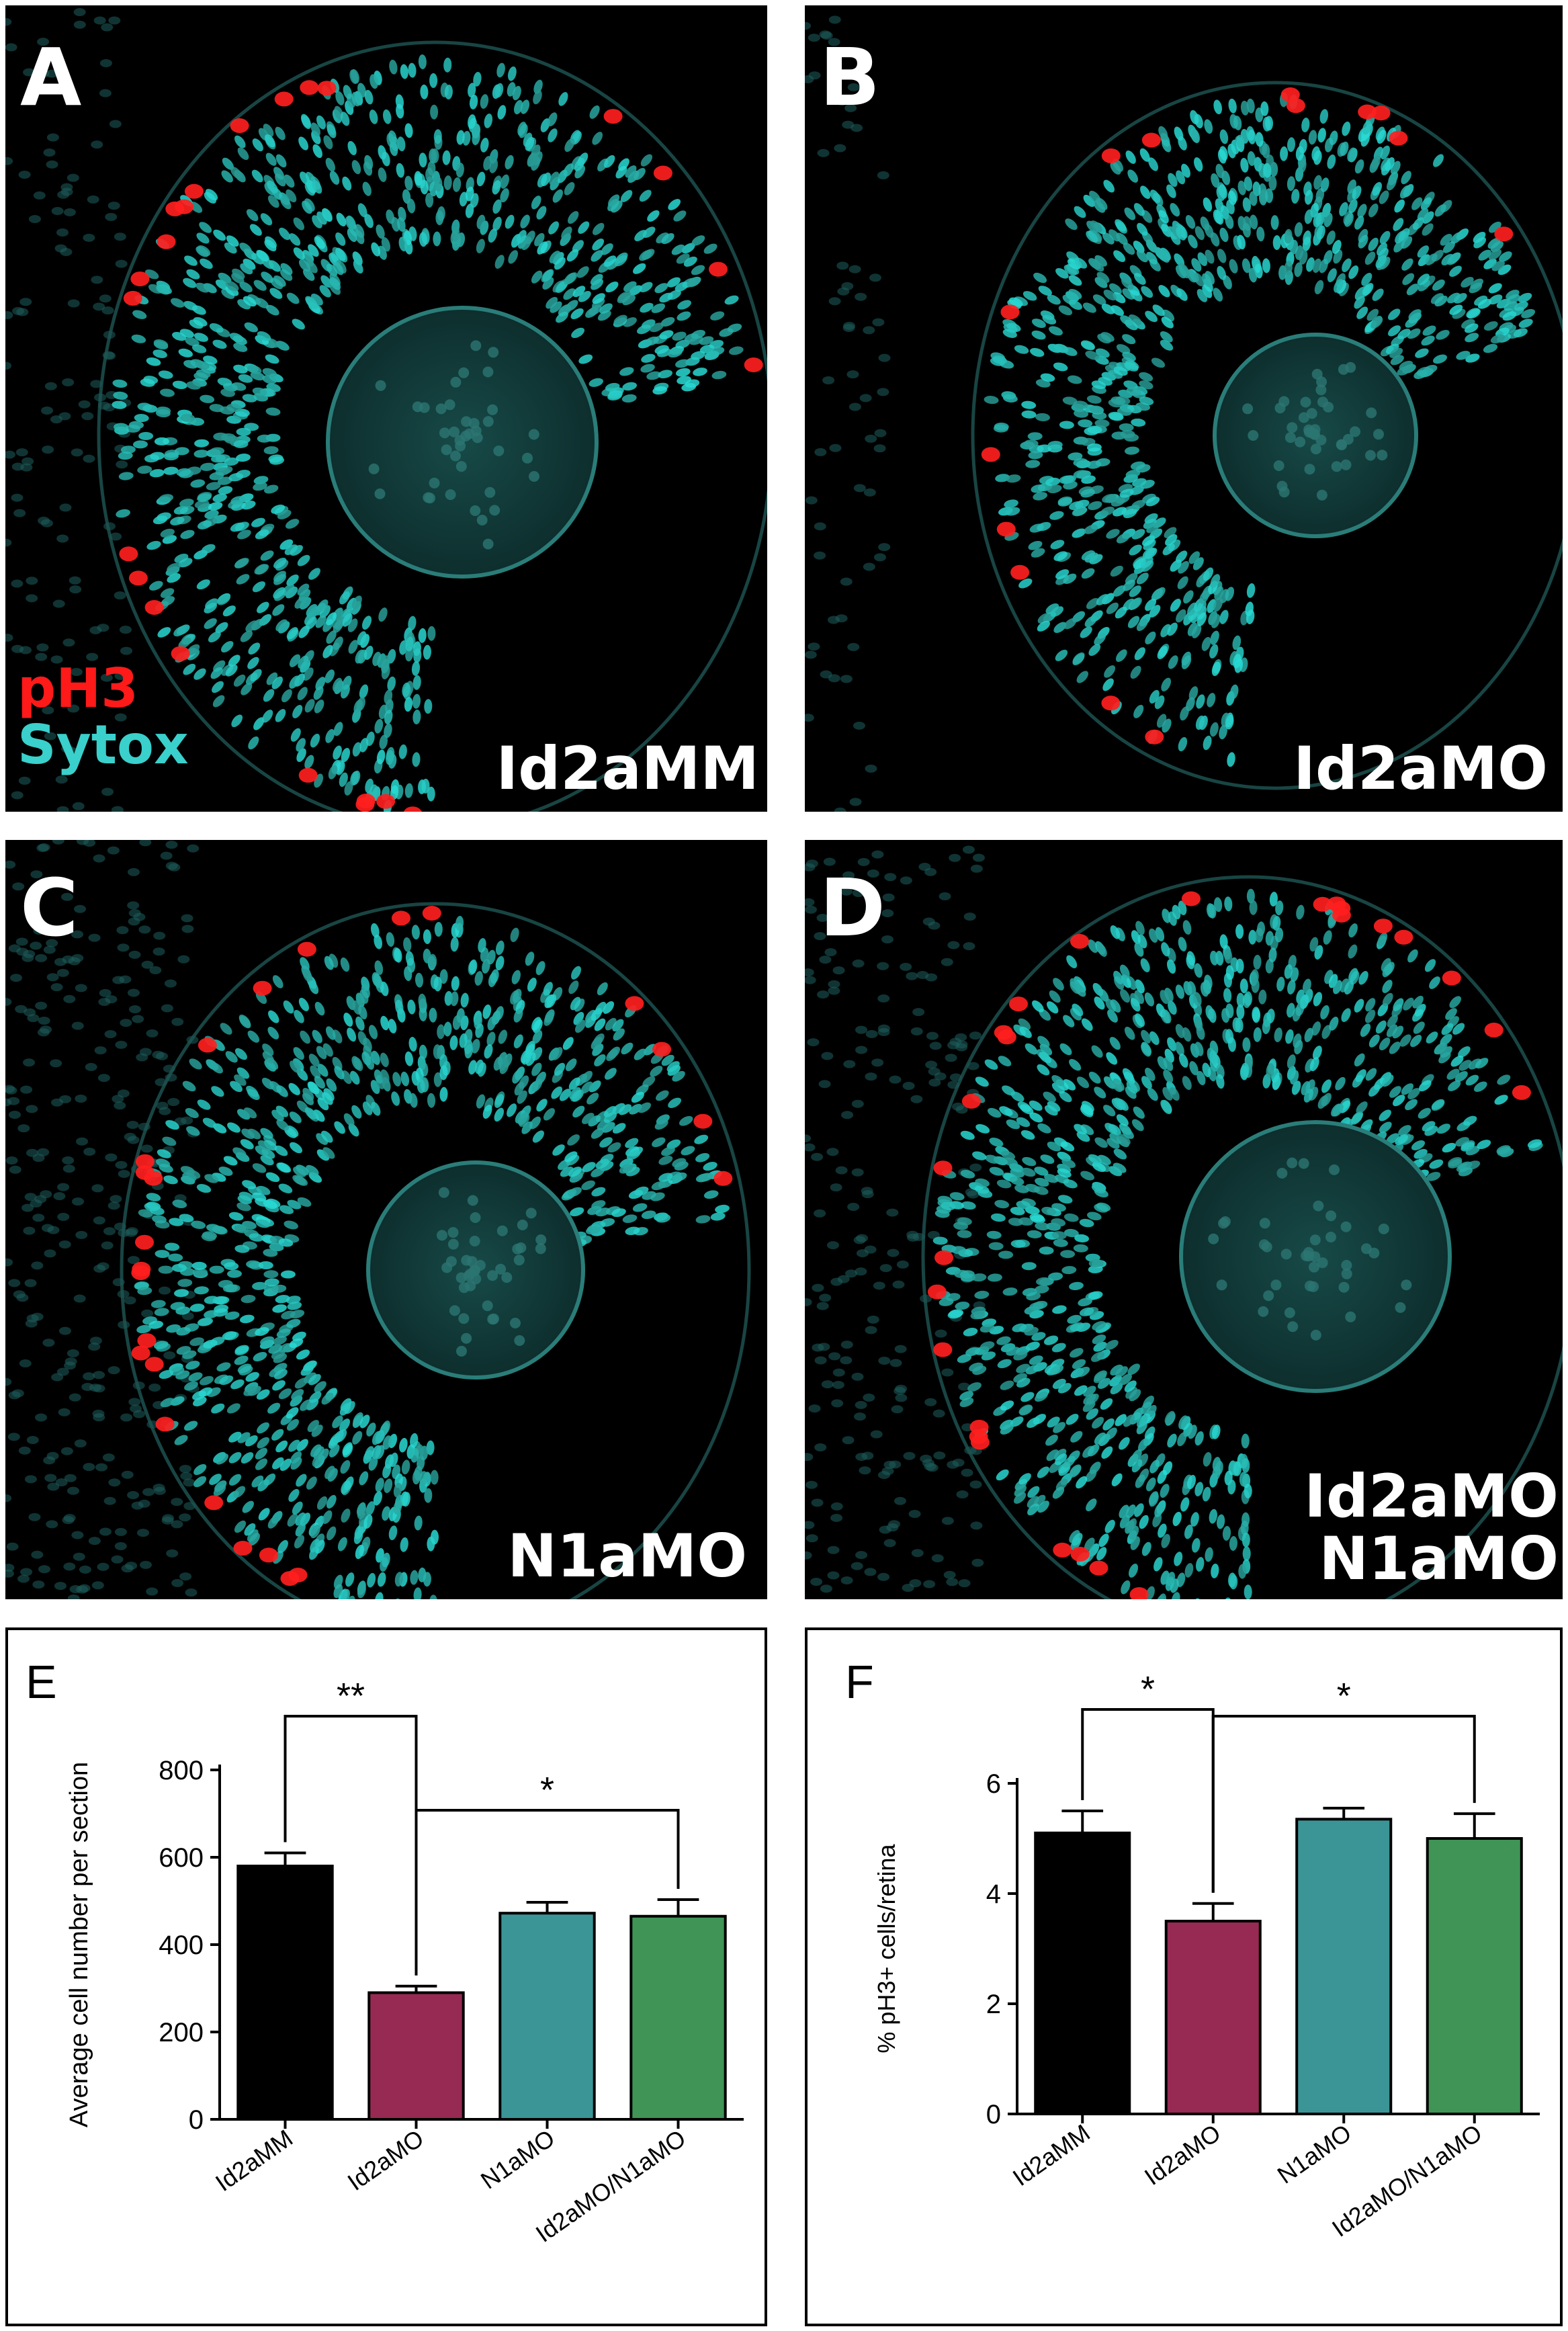  Describe the element at coordinates (184, 206) in the screenshot. I see `ph3-cell` at that location.